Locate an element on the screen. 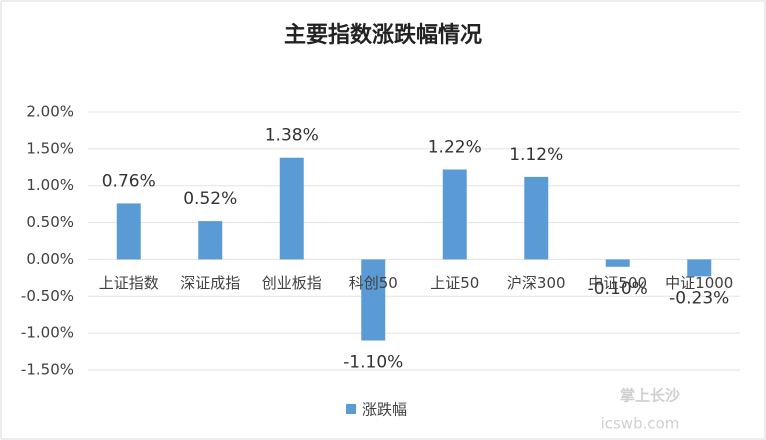  y-tick-label: -0.50% is located at coordinates (47, 296).